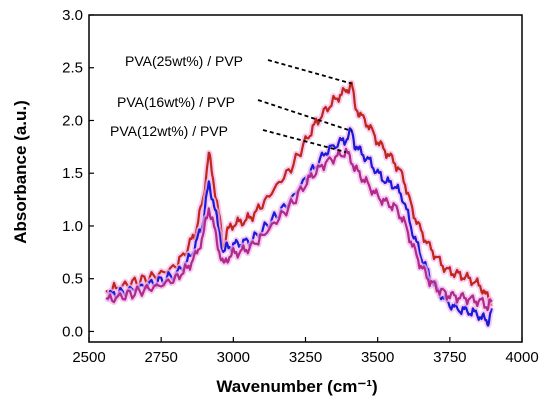  What do you see at coordinates (305, 357) in the screenshot?
I see `x-tick-label: 3250` at bounding box center [305, 357].